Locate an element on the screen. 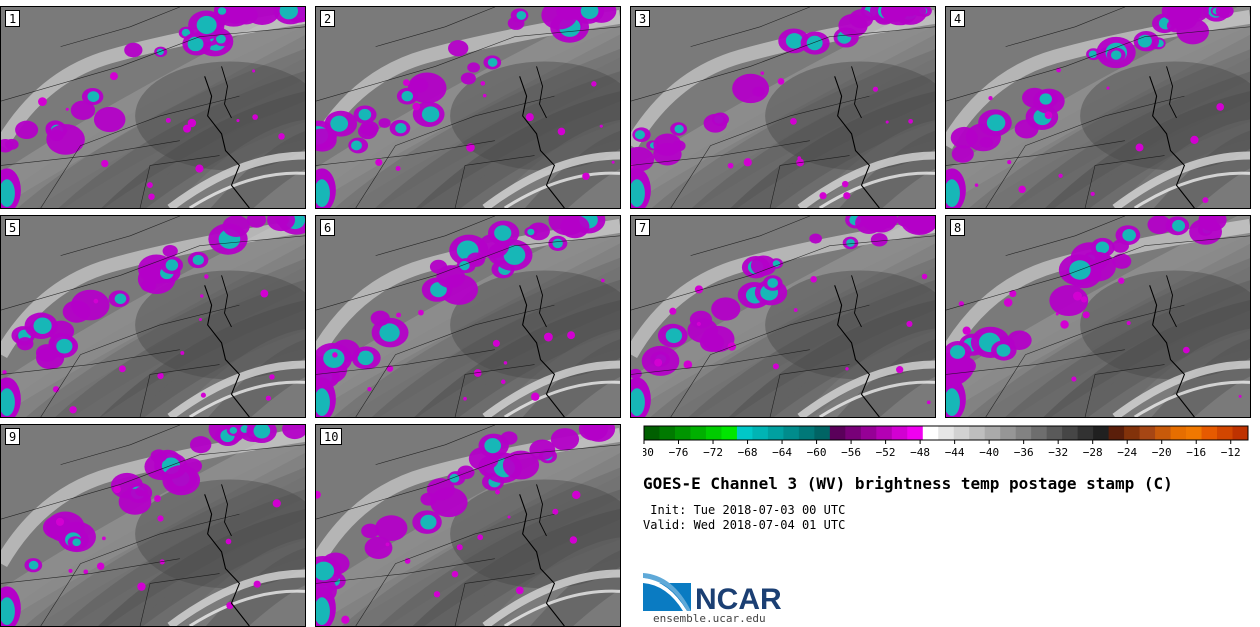 The height and width of the screenshot is (627, 1260). colorbar-tick-label: −16 is located at coordinates (1196, 452).